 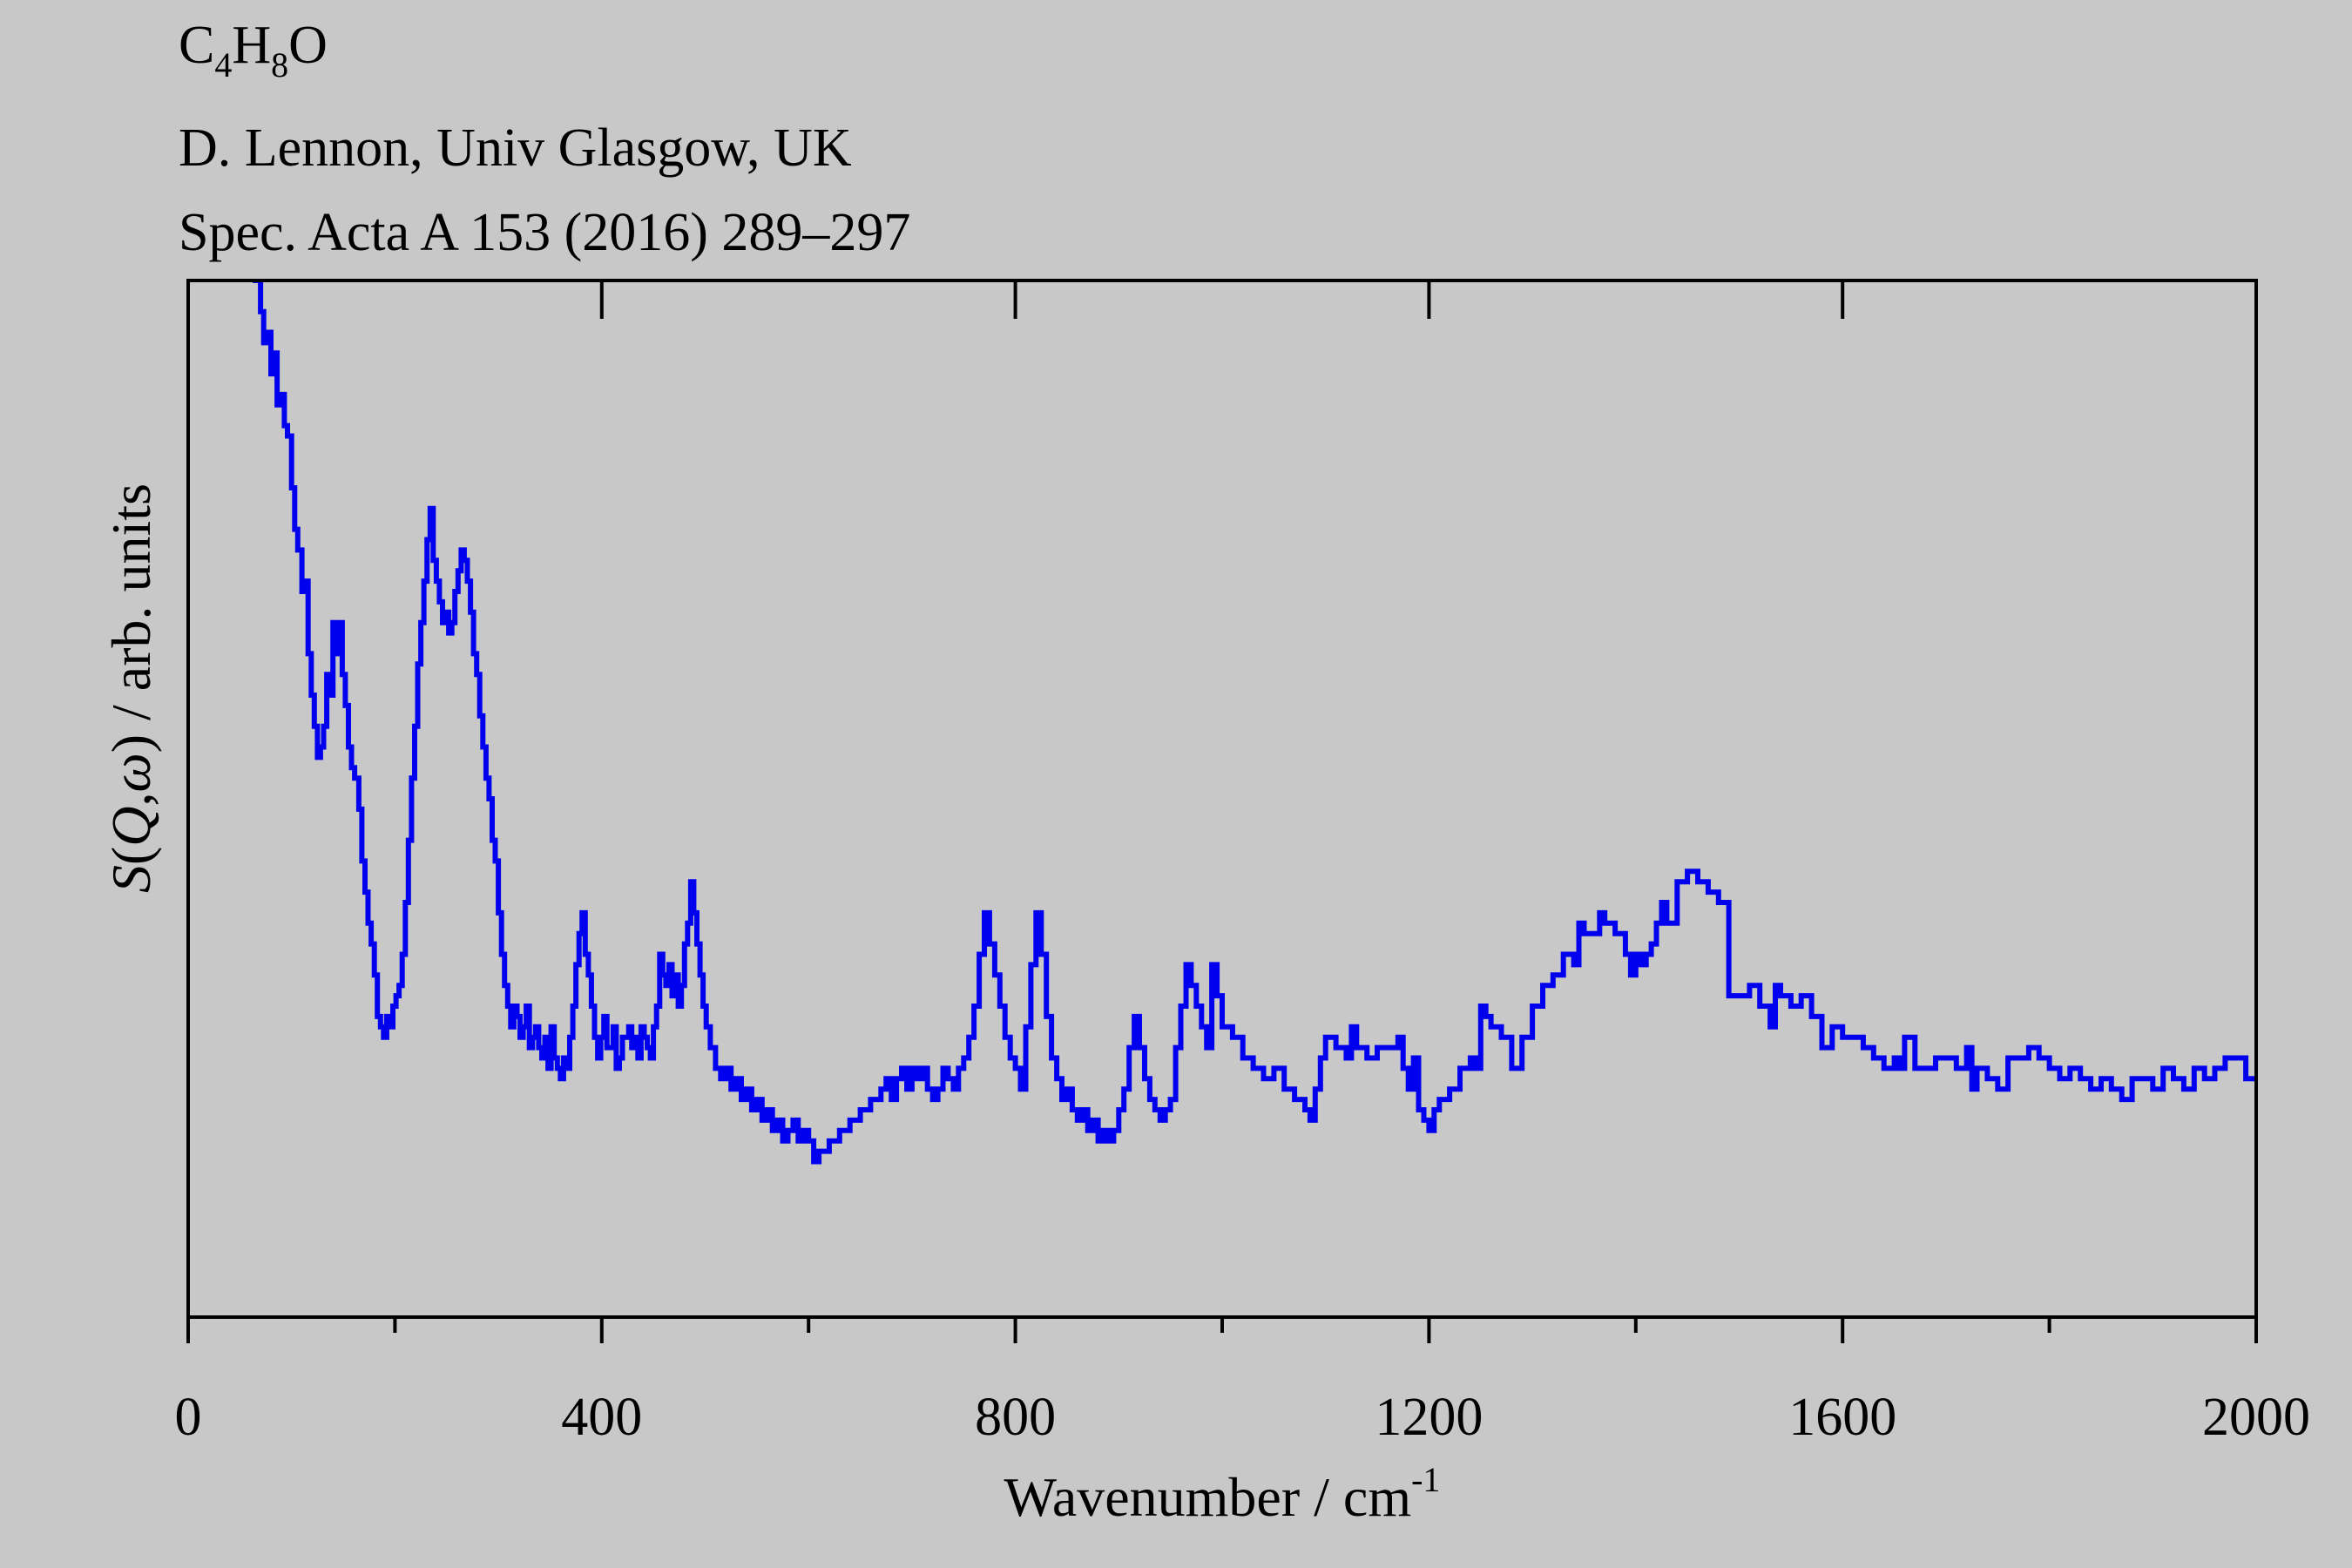 I want to click on chart-reference: Spec. Acta A 153 (2016) 289–297, so click(x=544, y=233).